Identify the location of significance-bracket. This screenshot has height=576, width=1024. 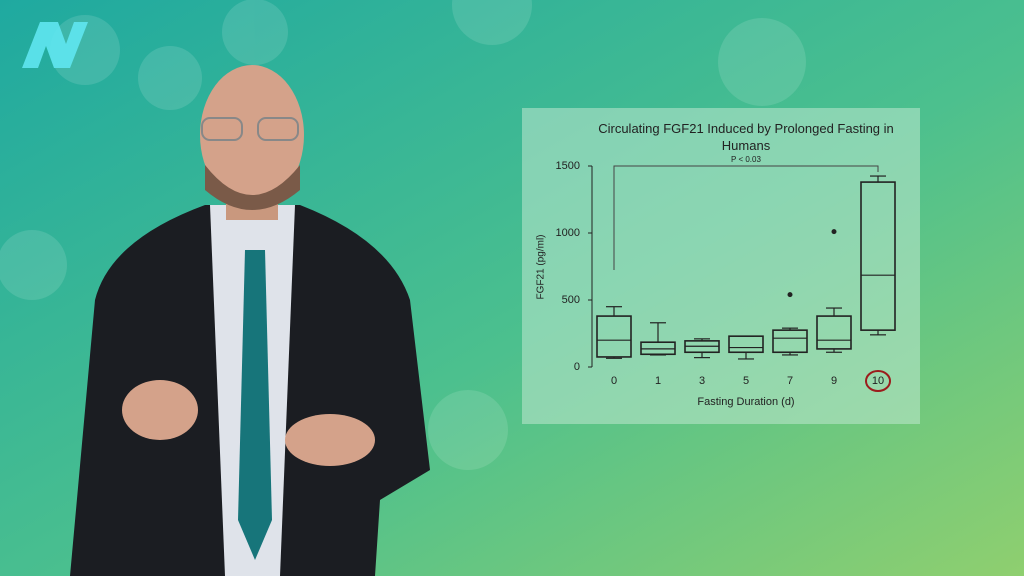
(746, 217).